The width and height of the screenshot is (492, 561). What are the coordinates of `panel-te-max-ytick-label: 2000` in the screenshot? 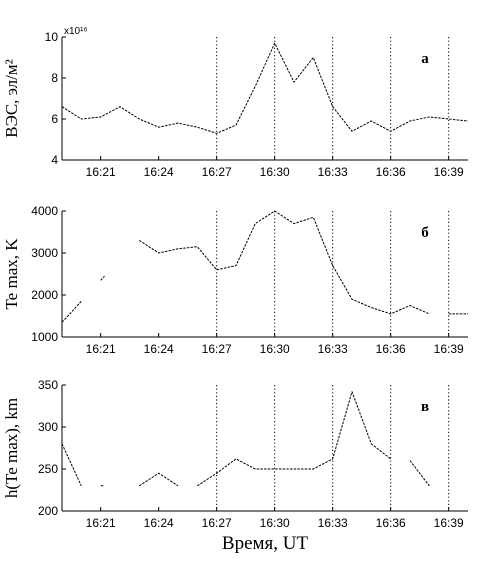 It's located at (44, 295).